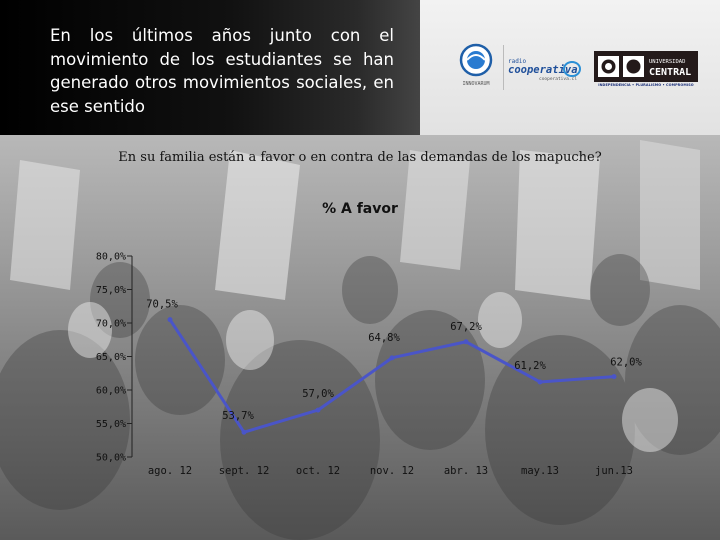 The image size is (720, 540). I want to click on data-label: 57,0%, so click(318, 394).